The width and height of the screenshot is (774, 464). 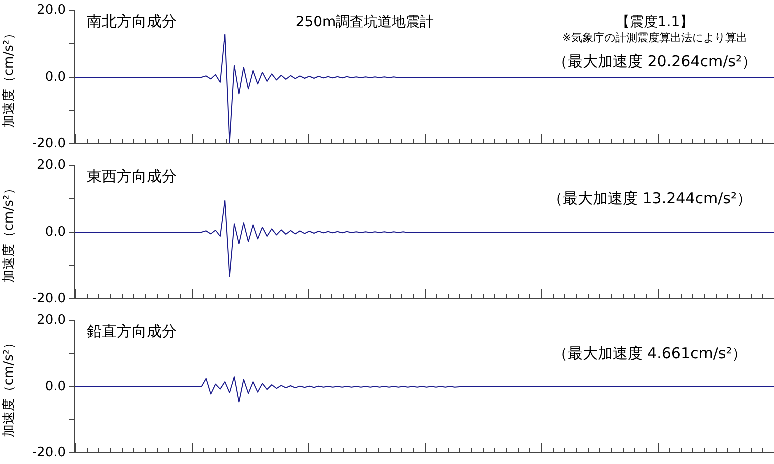 What do you see at coordinates (655, 22) in the screenshot?
I see `annotation: 【震度1.1】` at bounding box center [655, 22].